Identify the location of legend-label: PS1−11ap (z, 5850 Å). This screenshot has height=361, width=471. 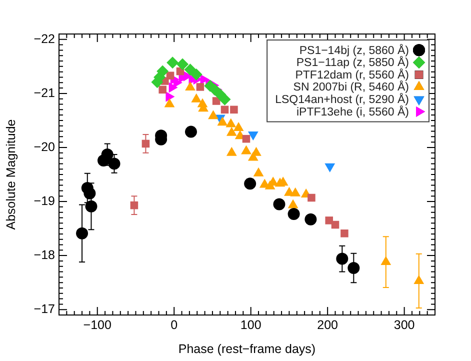
(353, 62).